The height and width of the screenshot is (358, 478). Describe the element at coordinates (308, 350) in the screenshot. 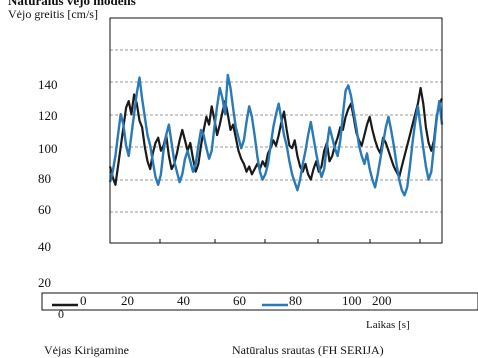

I see `legend-entry-natural-flow: Natūralus srautas (FH SERIJA)` at that location.